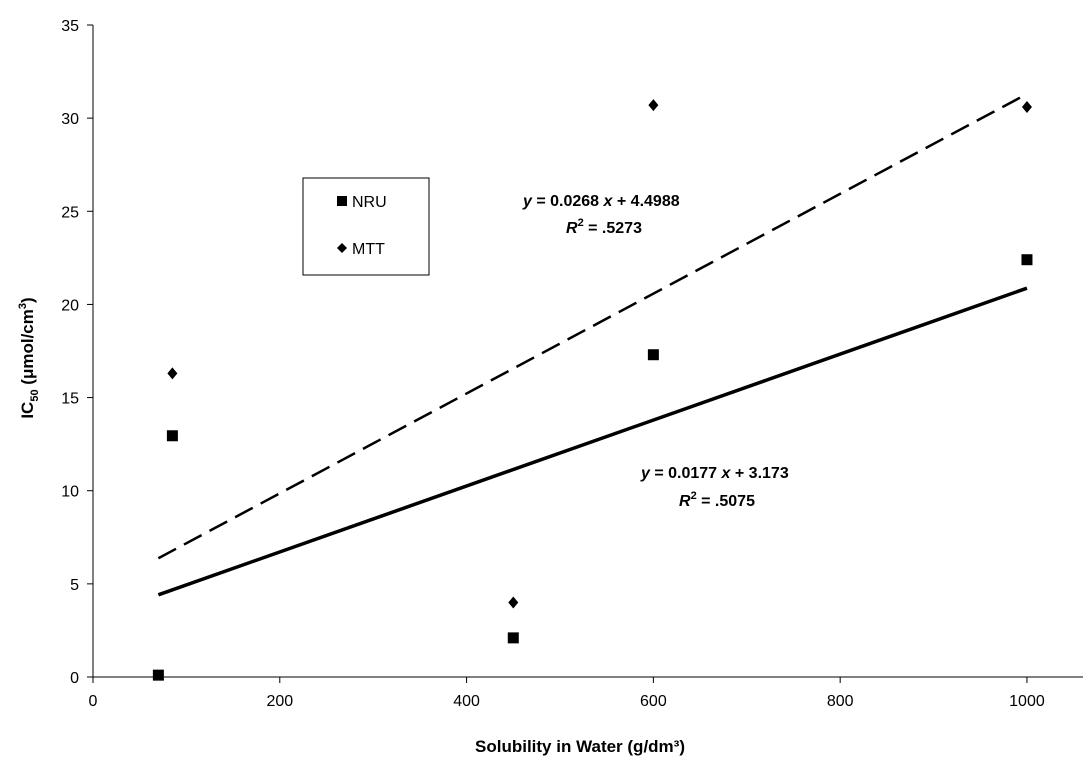  Describe the element at coordinates (653, 701) in the screenshot. I see `x-tick-label: 600` at that location.